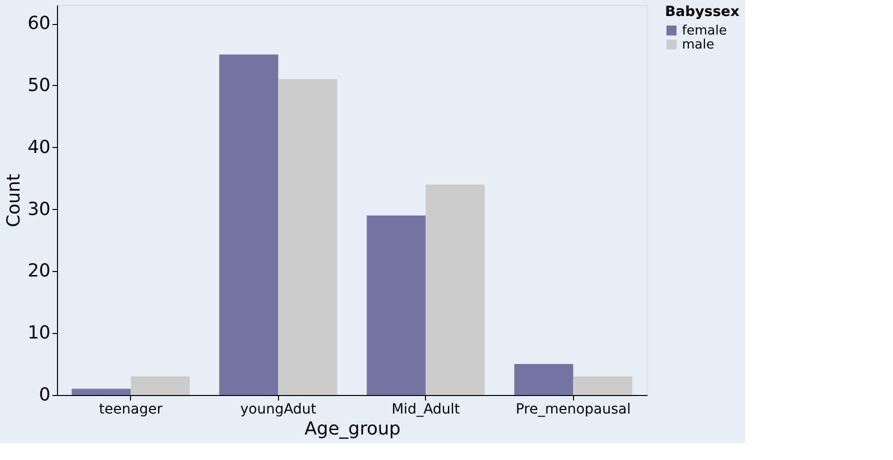  What do you see at coordinates (14, 201) in the screenshot?
I see `y-axis-title: Count` at bounding box center [14, 201].